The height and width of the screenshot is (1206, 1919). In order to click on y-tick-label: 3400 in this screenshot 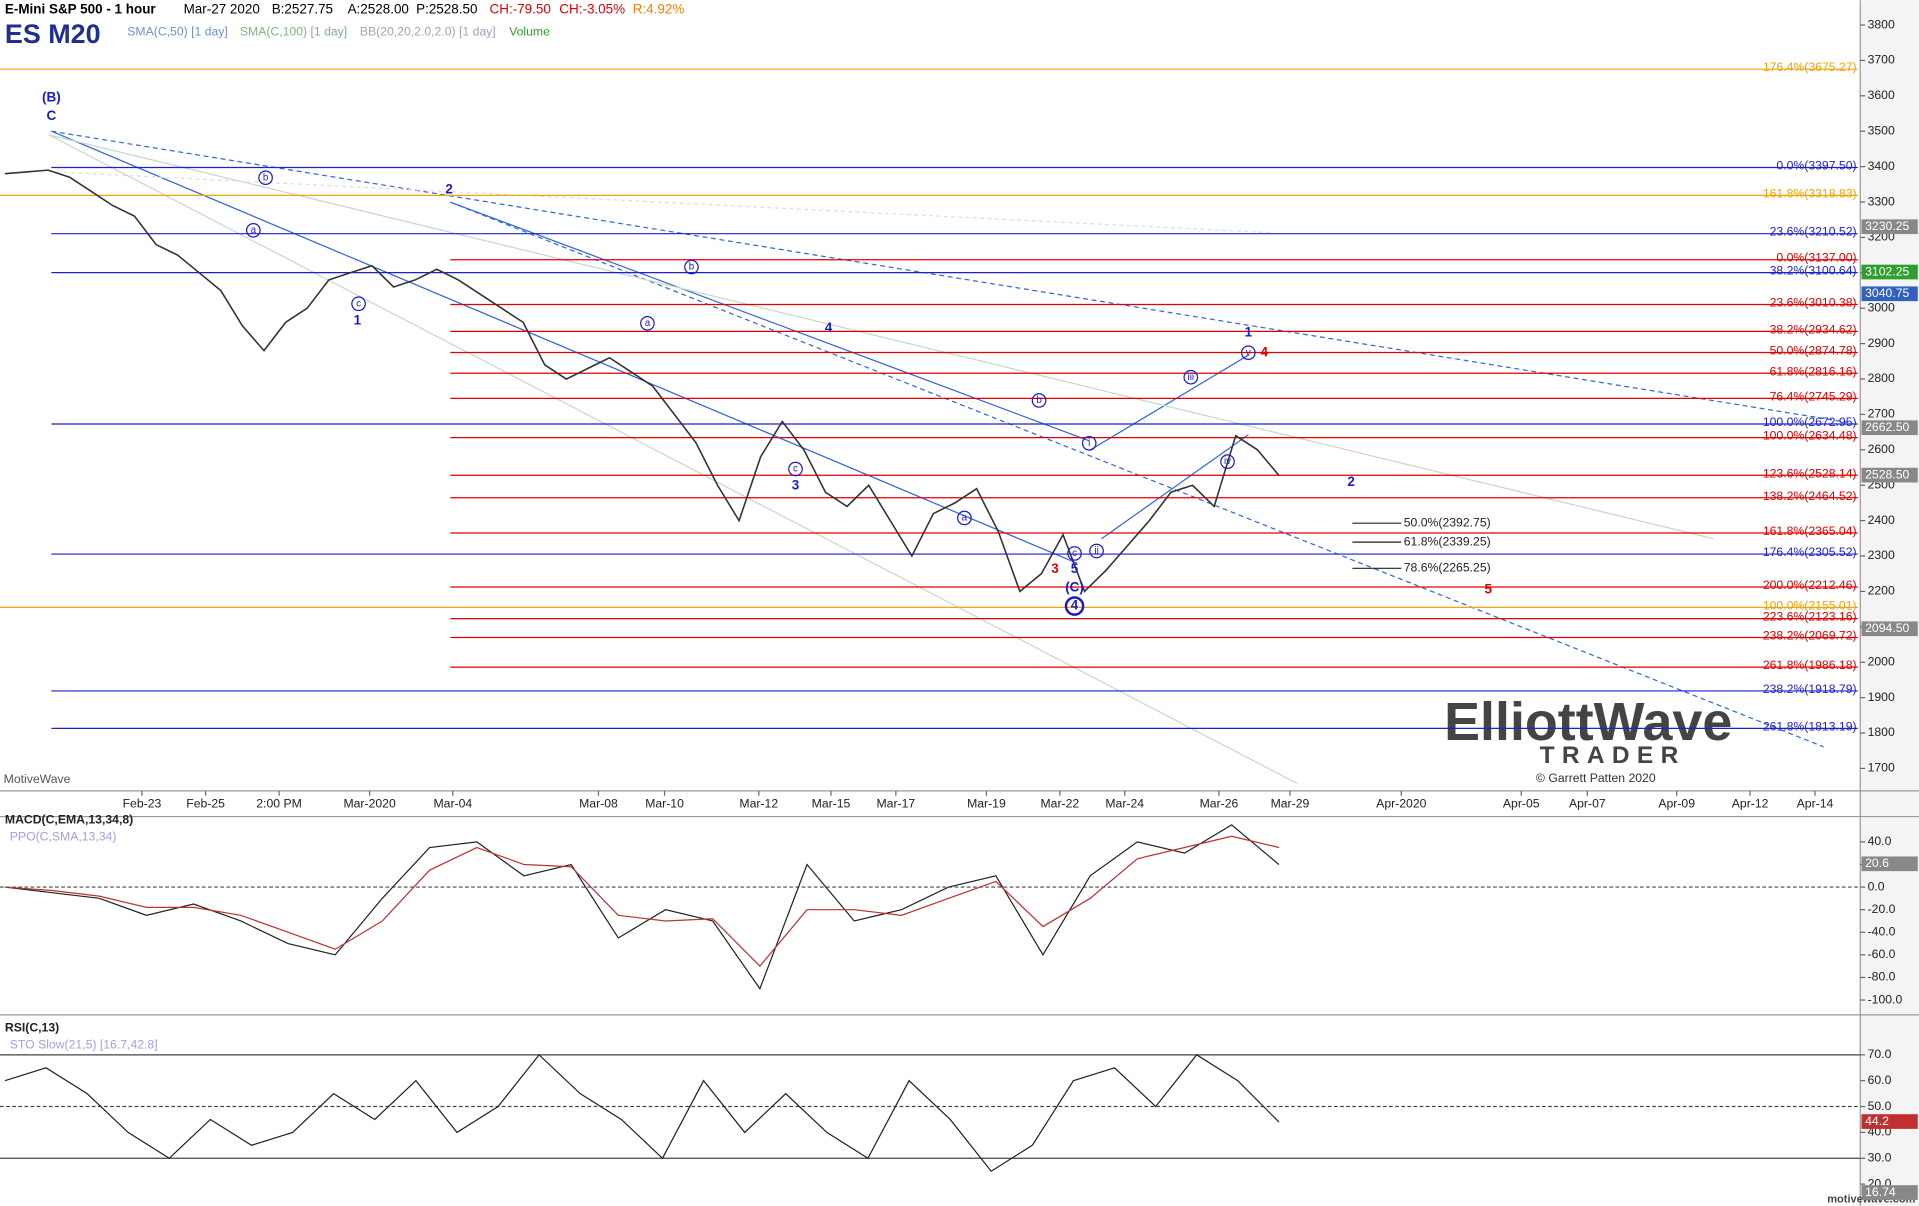, I will do `click(1881, 166)`.